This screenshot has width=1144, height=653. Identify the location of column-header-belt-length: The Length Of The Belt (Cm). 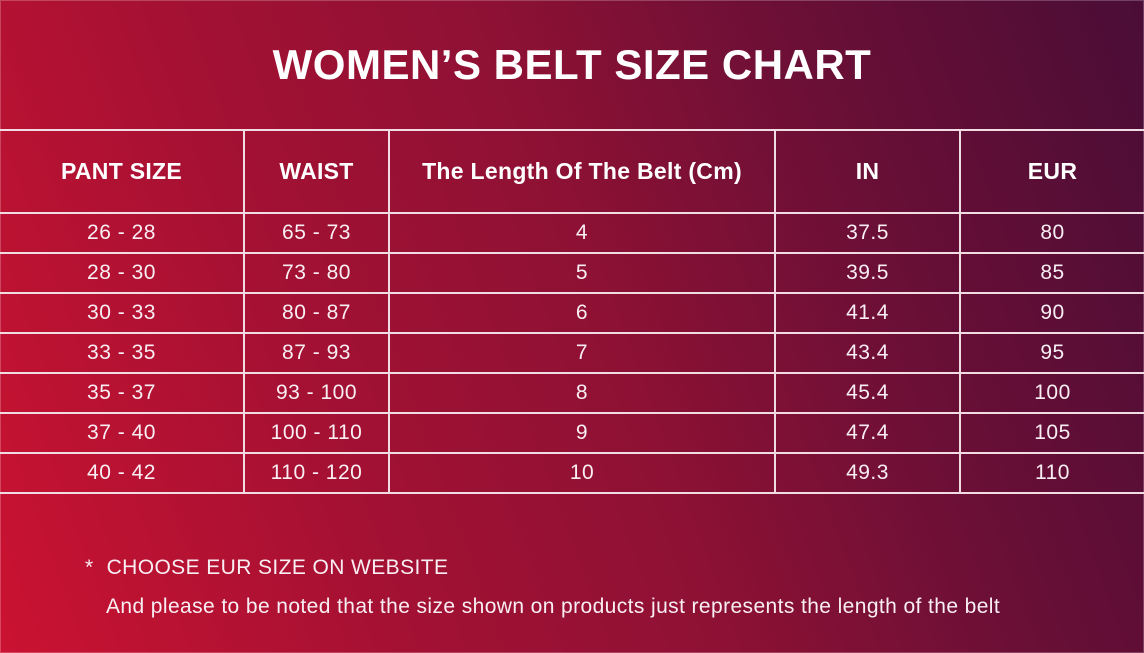
(583, 171).